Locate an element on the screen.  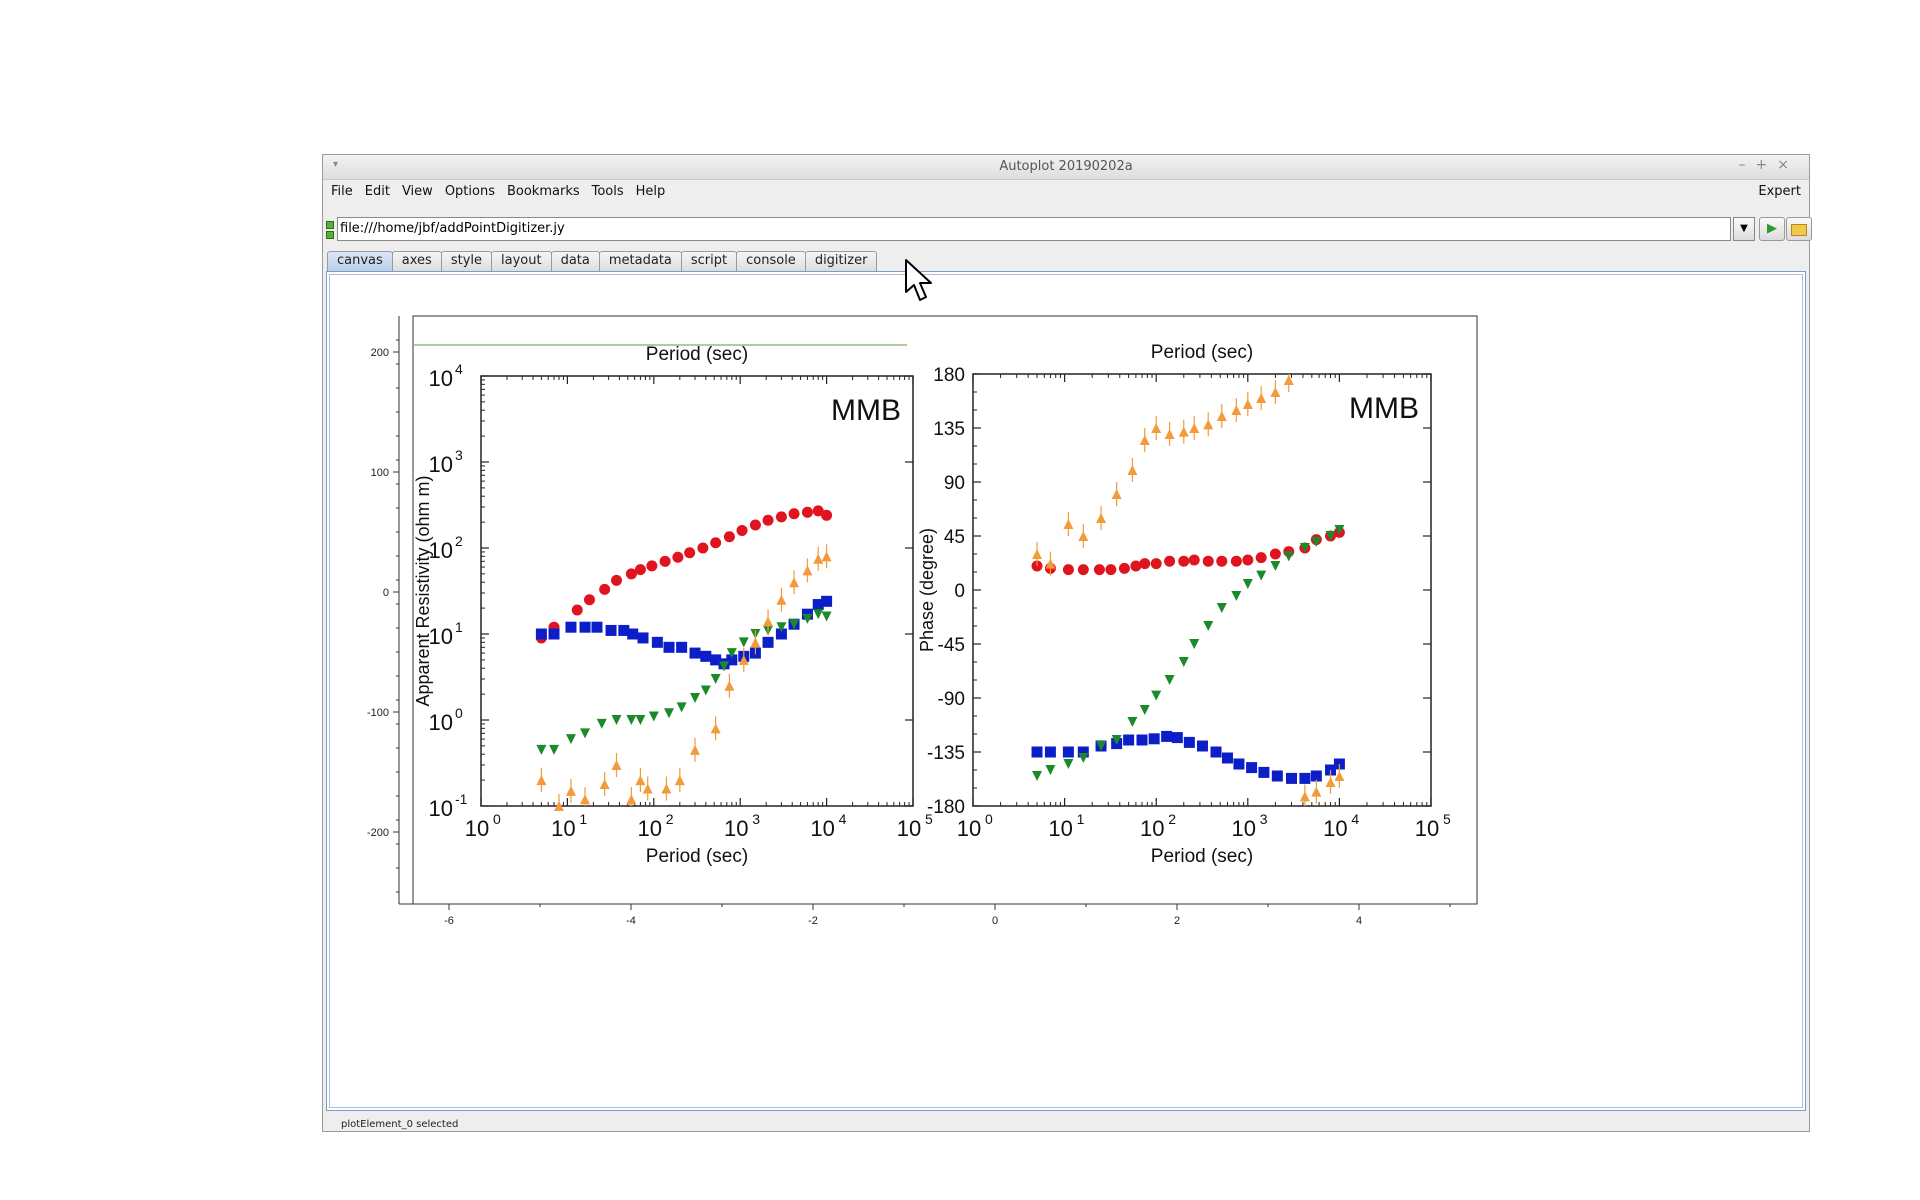
x-tick-exponent: 2 is located at coordinates (1172, 819).